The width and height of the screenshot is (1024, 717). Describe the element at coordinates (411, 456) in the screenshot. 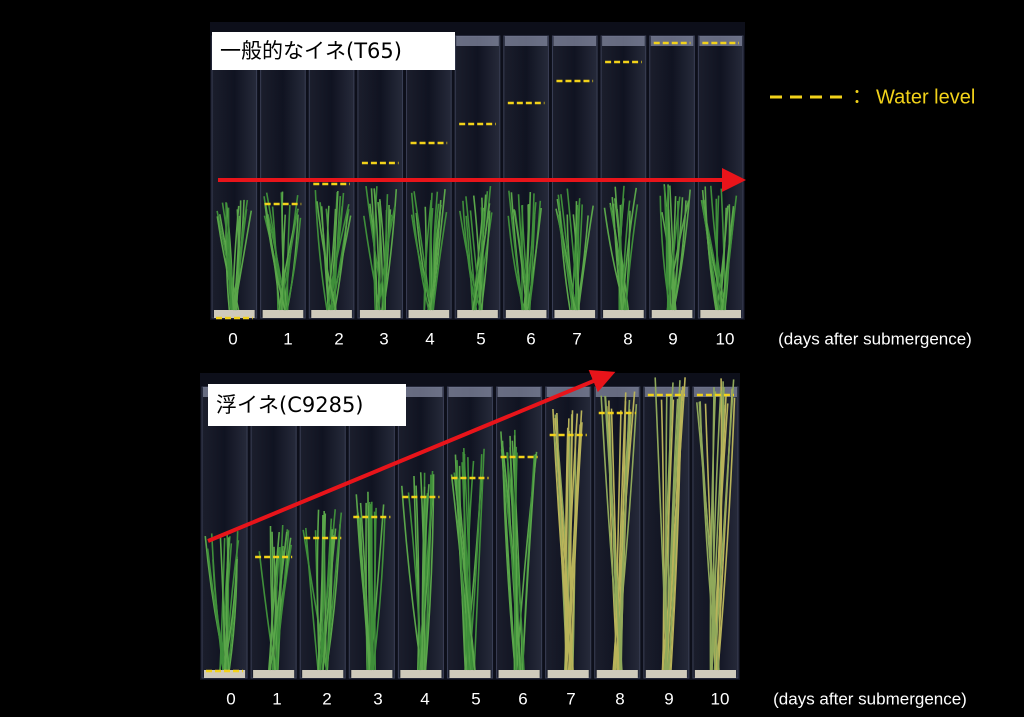

I see `growth-arrow` at that location.